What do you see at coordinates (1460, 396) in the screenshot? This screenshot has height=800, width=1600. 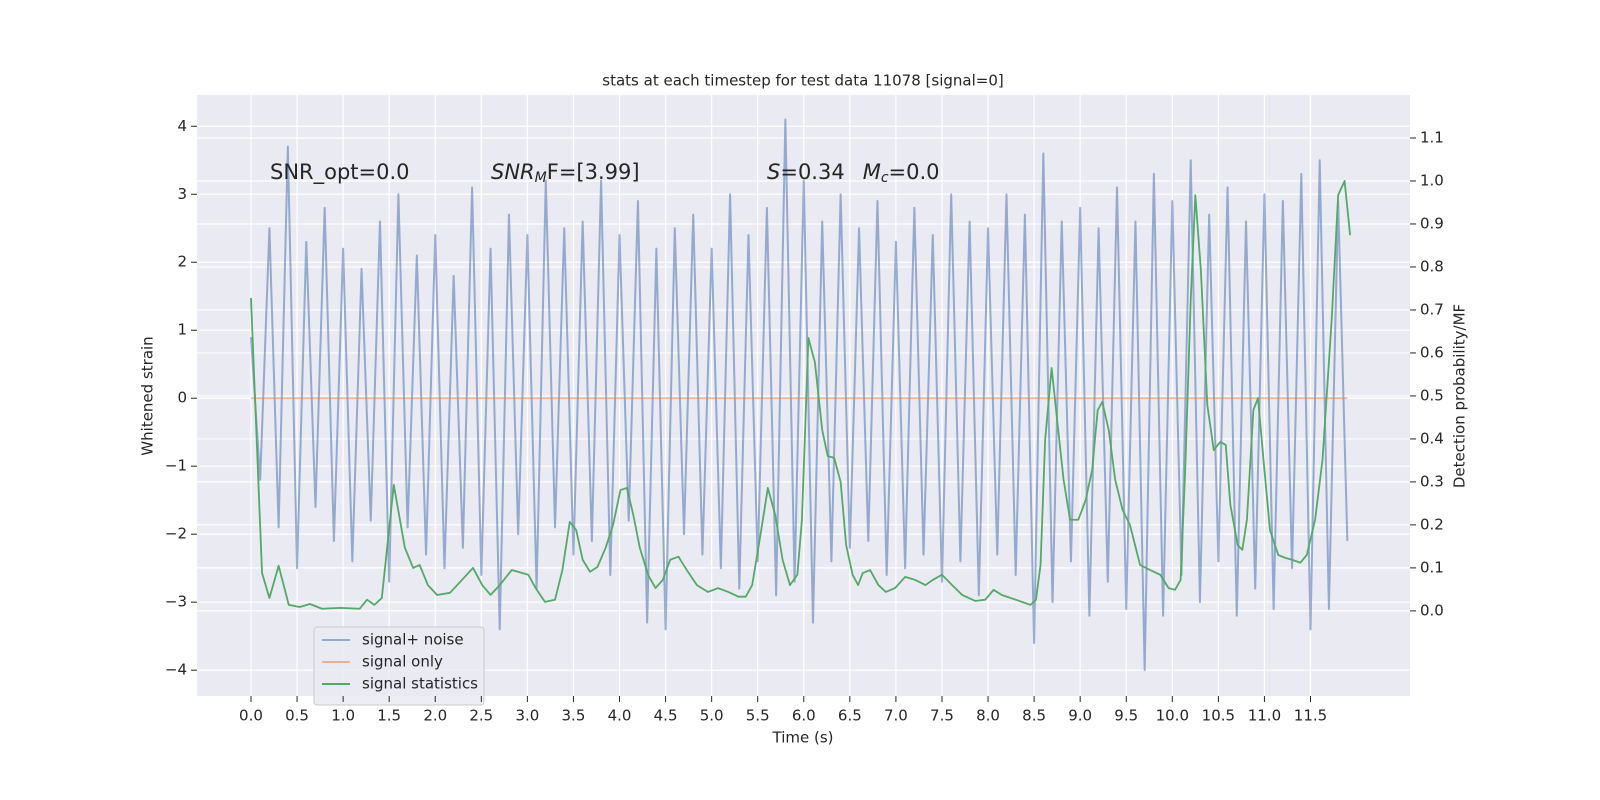 I see `y2-axis-label: Detection probability/MF` at bounding box center [1460, 396].